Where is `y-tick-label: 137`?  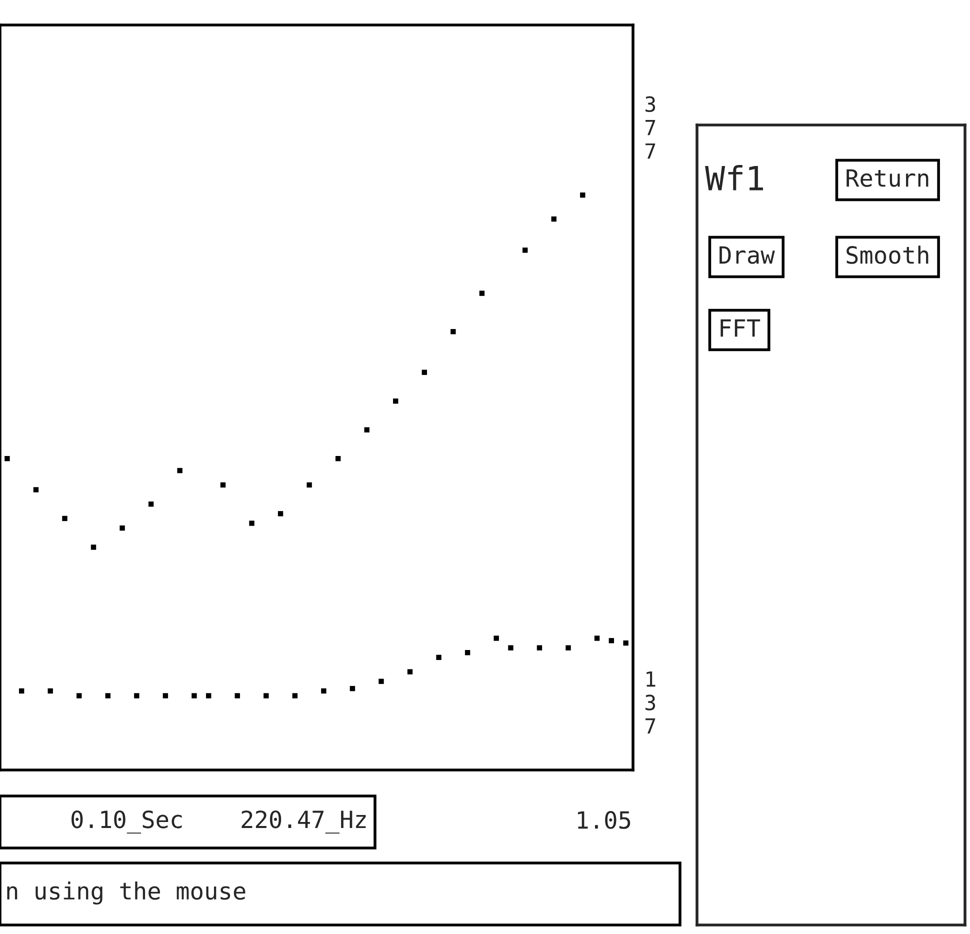 y-tick-label: 137 is located at coordinates (651, 702).